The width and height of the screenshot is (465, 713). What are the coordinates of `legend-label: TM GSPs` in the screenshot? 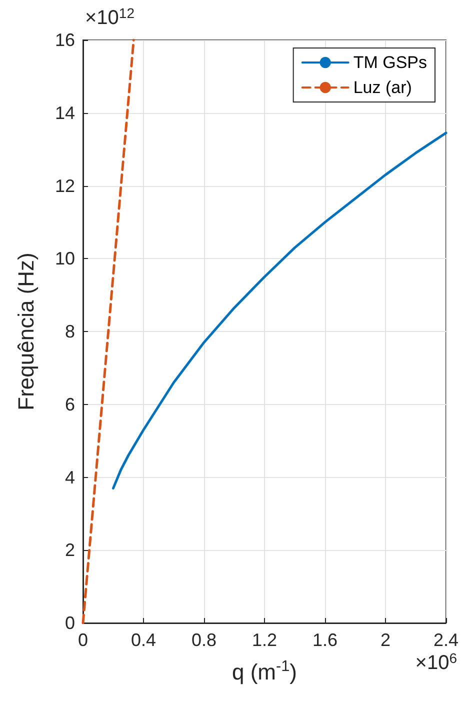 It's located at (390, 62).